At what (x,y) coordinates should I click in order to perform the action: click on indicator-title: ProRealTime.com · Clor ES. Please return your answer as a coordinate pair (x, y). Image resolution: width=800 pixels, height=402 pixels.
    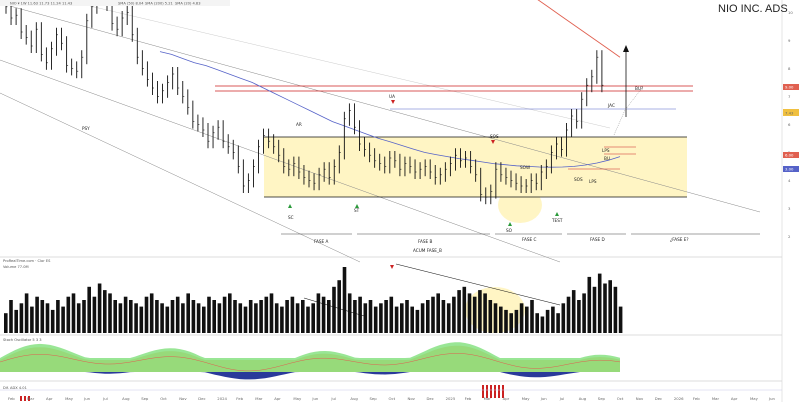
    Looking at the image, I should click on (27, 261).